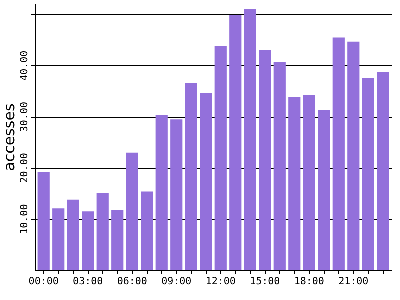  What do you see at coordinates (25, 168) in the screenshot?
I see `y-tick-label: 20.00` at bounding box center [25, 168].